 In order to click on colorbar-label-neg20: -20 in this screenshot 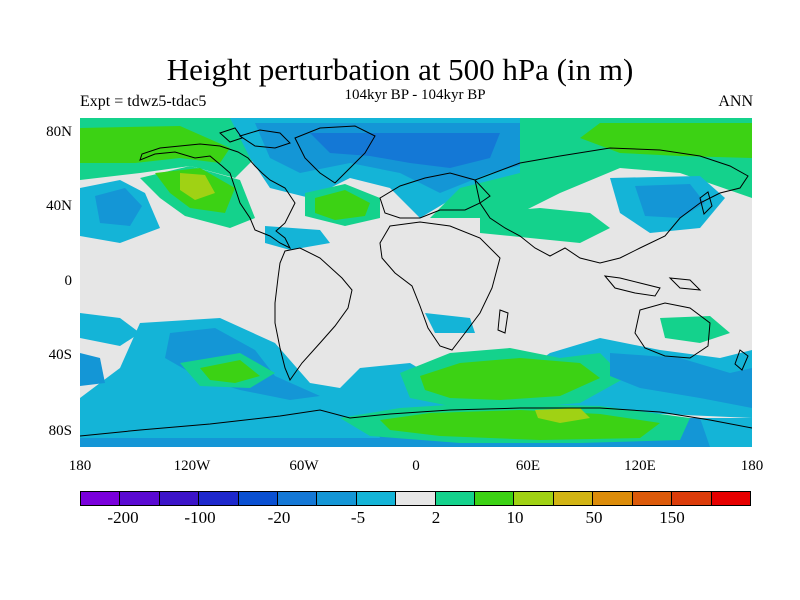, I will do `click(279, 518)`.